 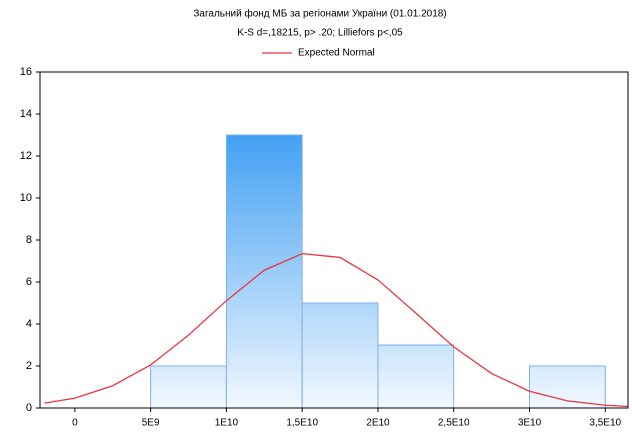 What do you see at coordinates (29, 366) in the screenshot?
I see `y-tick-label: 2` at bounding box center [29, 366].